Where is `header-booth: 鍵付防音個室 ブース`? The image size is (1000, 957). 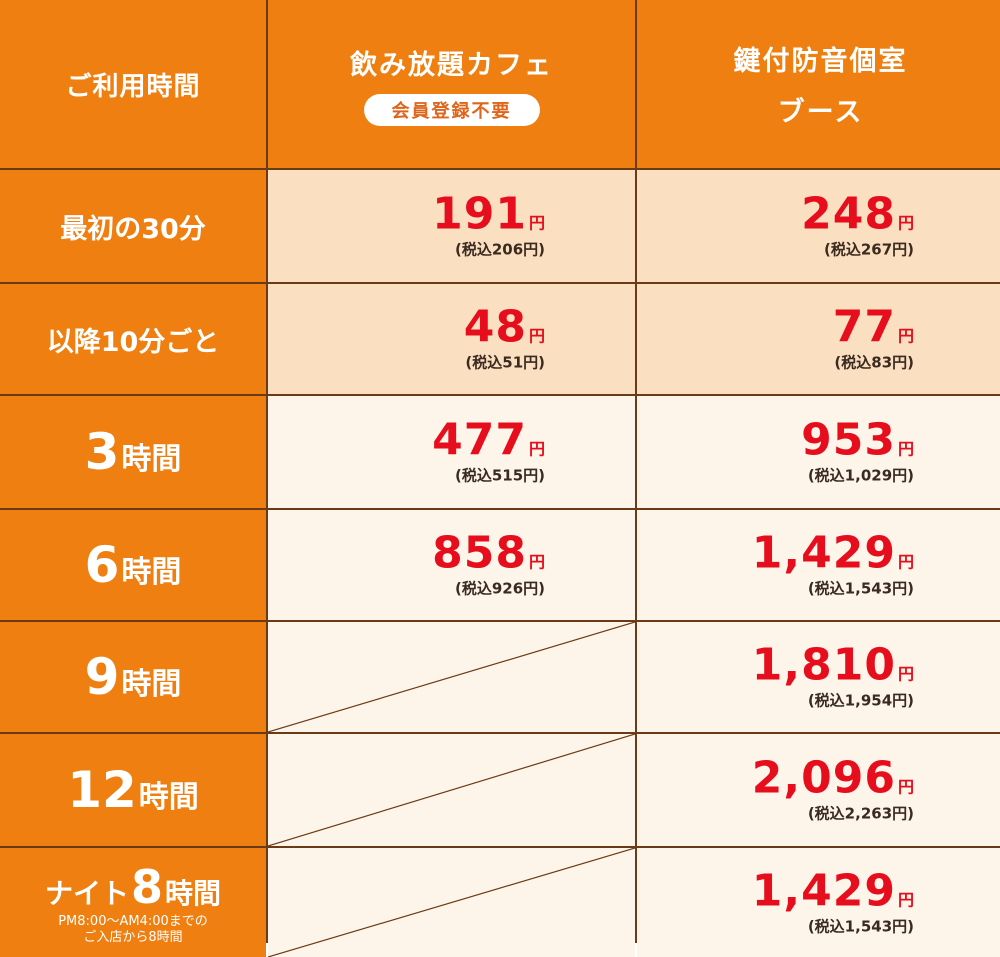 header-booth: 鍵付防音個室 ブース is located at coordinates (818, 84).